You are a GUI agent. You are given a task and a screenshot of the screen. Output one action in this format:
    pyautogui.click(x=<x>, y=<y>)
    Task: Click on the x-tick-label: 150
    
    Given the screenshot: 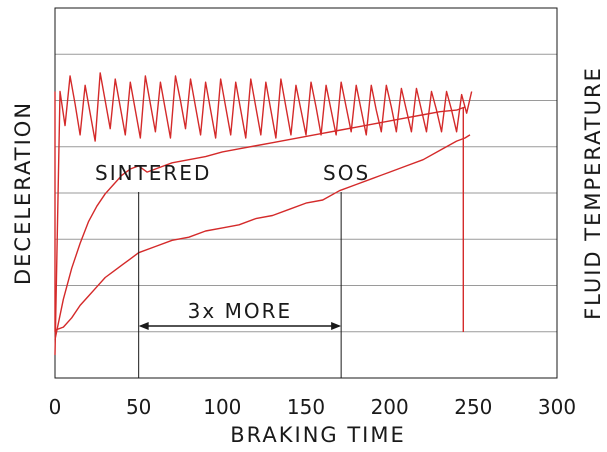 What is the action you would take?
    pyautogui.click(x=306, y=407)
    